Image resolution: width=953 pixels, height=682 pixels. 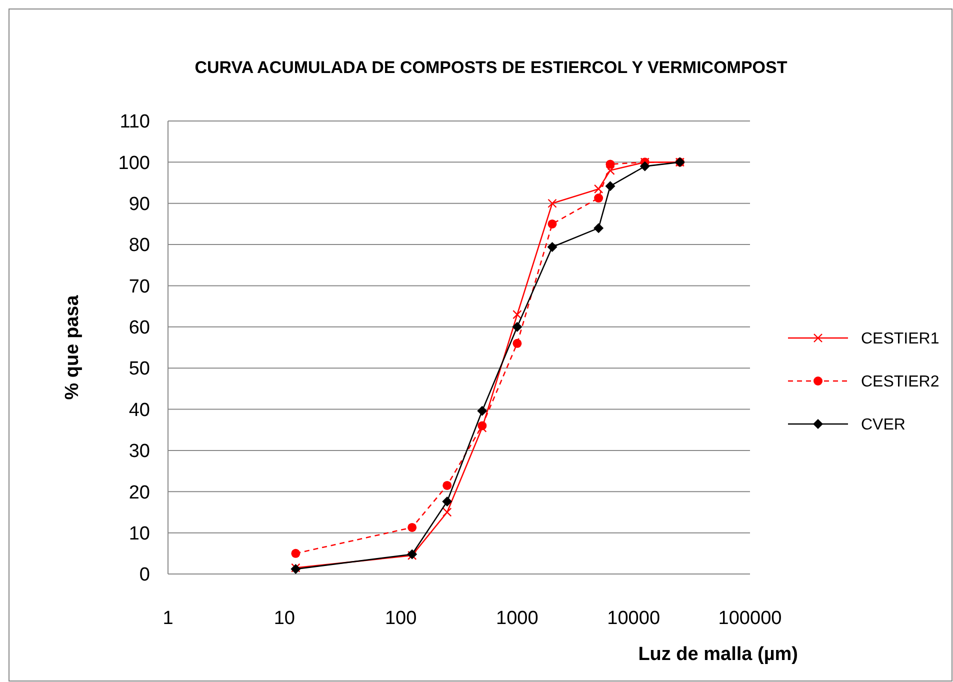 What do you see at coordinates (900, 382) in the screenshot?
I see `legend-label: CESTIER2` at bounding box center [900, 382].